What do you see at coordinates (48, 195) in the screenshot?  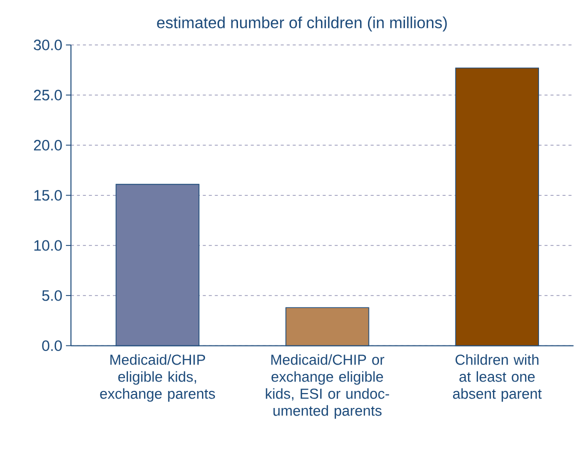 I see `y-tick-label: 15.0` at bounding box center [48, 195].